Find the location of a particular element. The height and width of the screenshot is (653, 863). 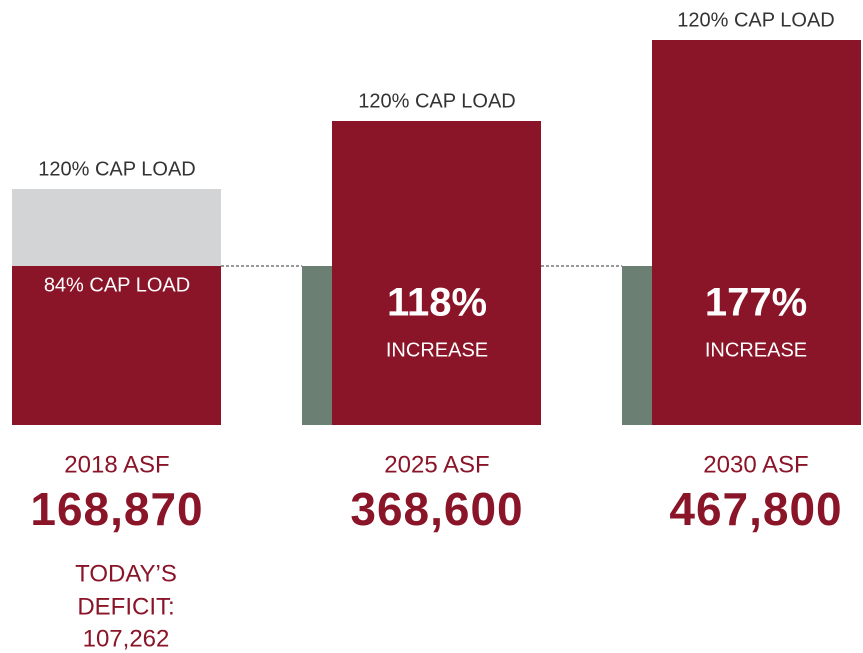

year-label: 2018 ASF is located at coordinates (116, 464).